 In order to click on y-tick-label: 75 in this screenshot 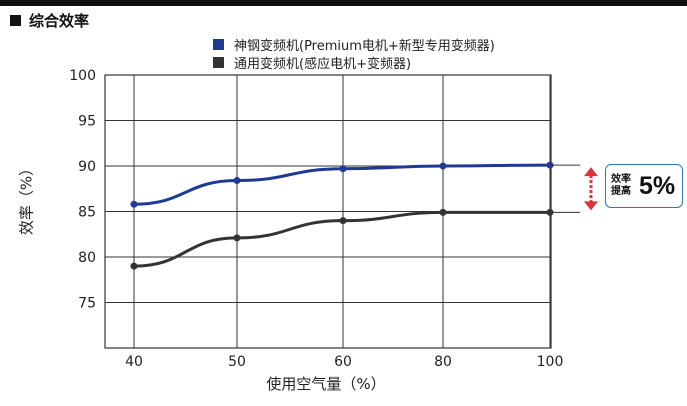, I will do `click(87, 304)`.